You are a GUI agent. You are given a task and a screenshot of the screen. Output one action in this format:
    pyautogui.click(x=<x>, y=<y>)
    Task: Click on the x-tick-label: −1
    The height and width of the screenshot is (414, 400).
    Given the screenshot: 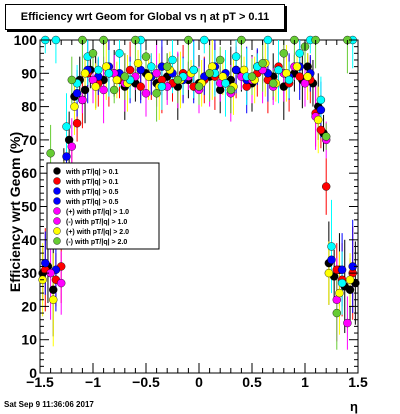 What is the action you would take?
    pyautogui.click(x=93, y=382)
    